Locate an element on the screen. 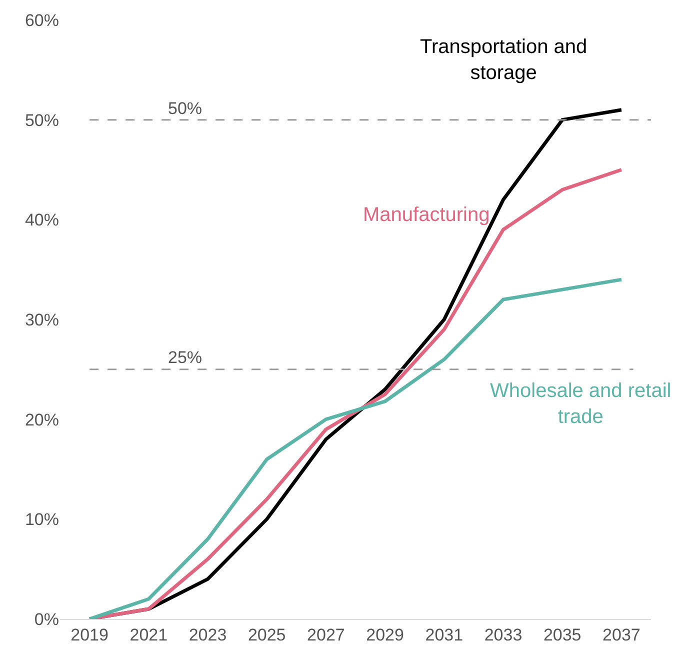  y-tick-label: 0% is located at coordinates (46, 619).